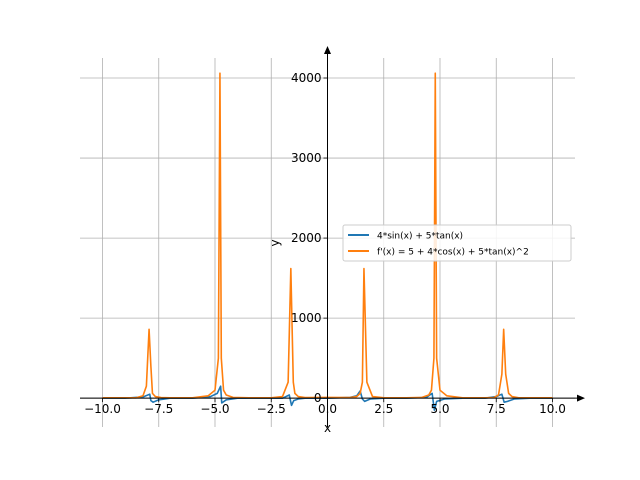 Image resolution: width=640 pixels, height=480 pixels. I want to click on y-axis-label: y, so click(275, 242).